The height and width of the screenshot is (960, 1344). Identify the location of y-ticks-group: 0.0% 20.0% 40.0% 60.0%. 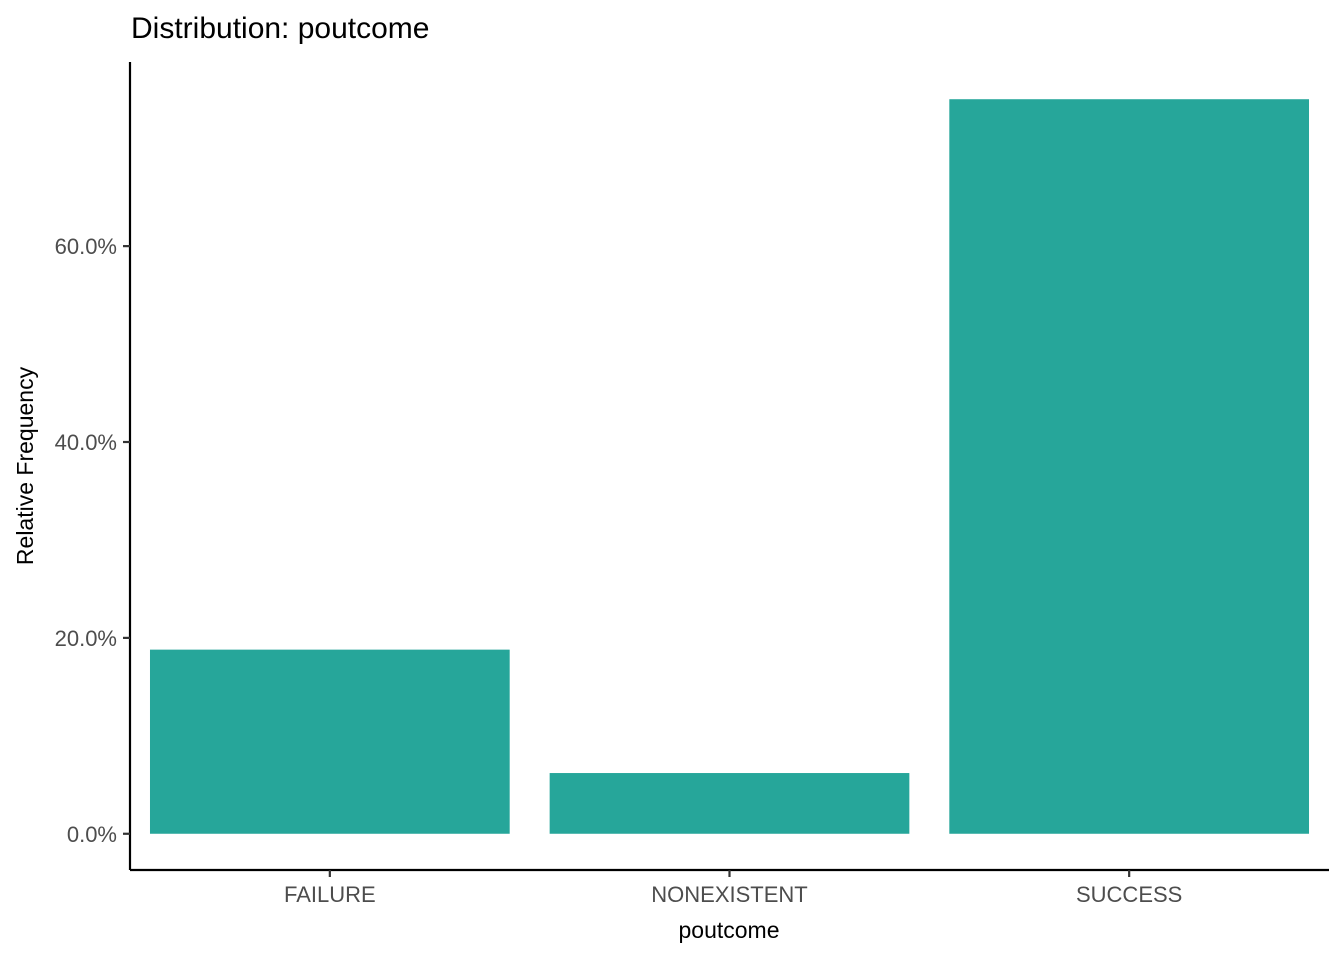
(92, 540).